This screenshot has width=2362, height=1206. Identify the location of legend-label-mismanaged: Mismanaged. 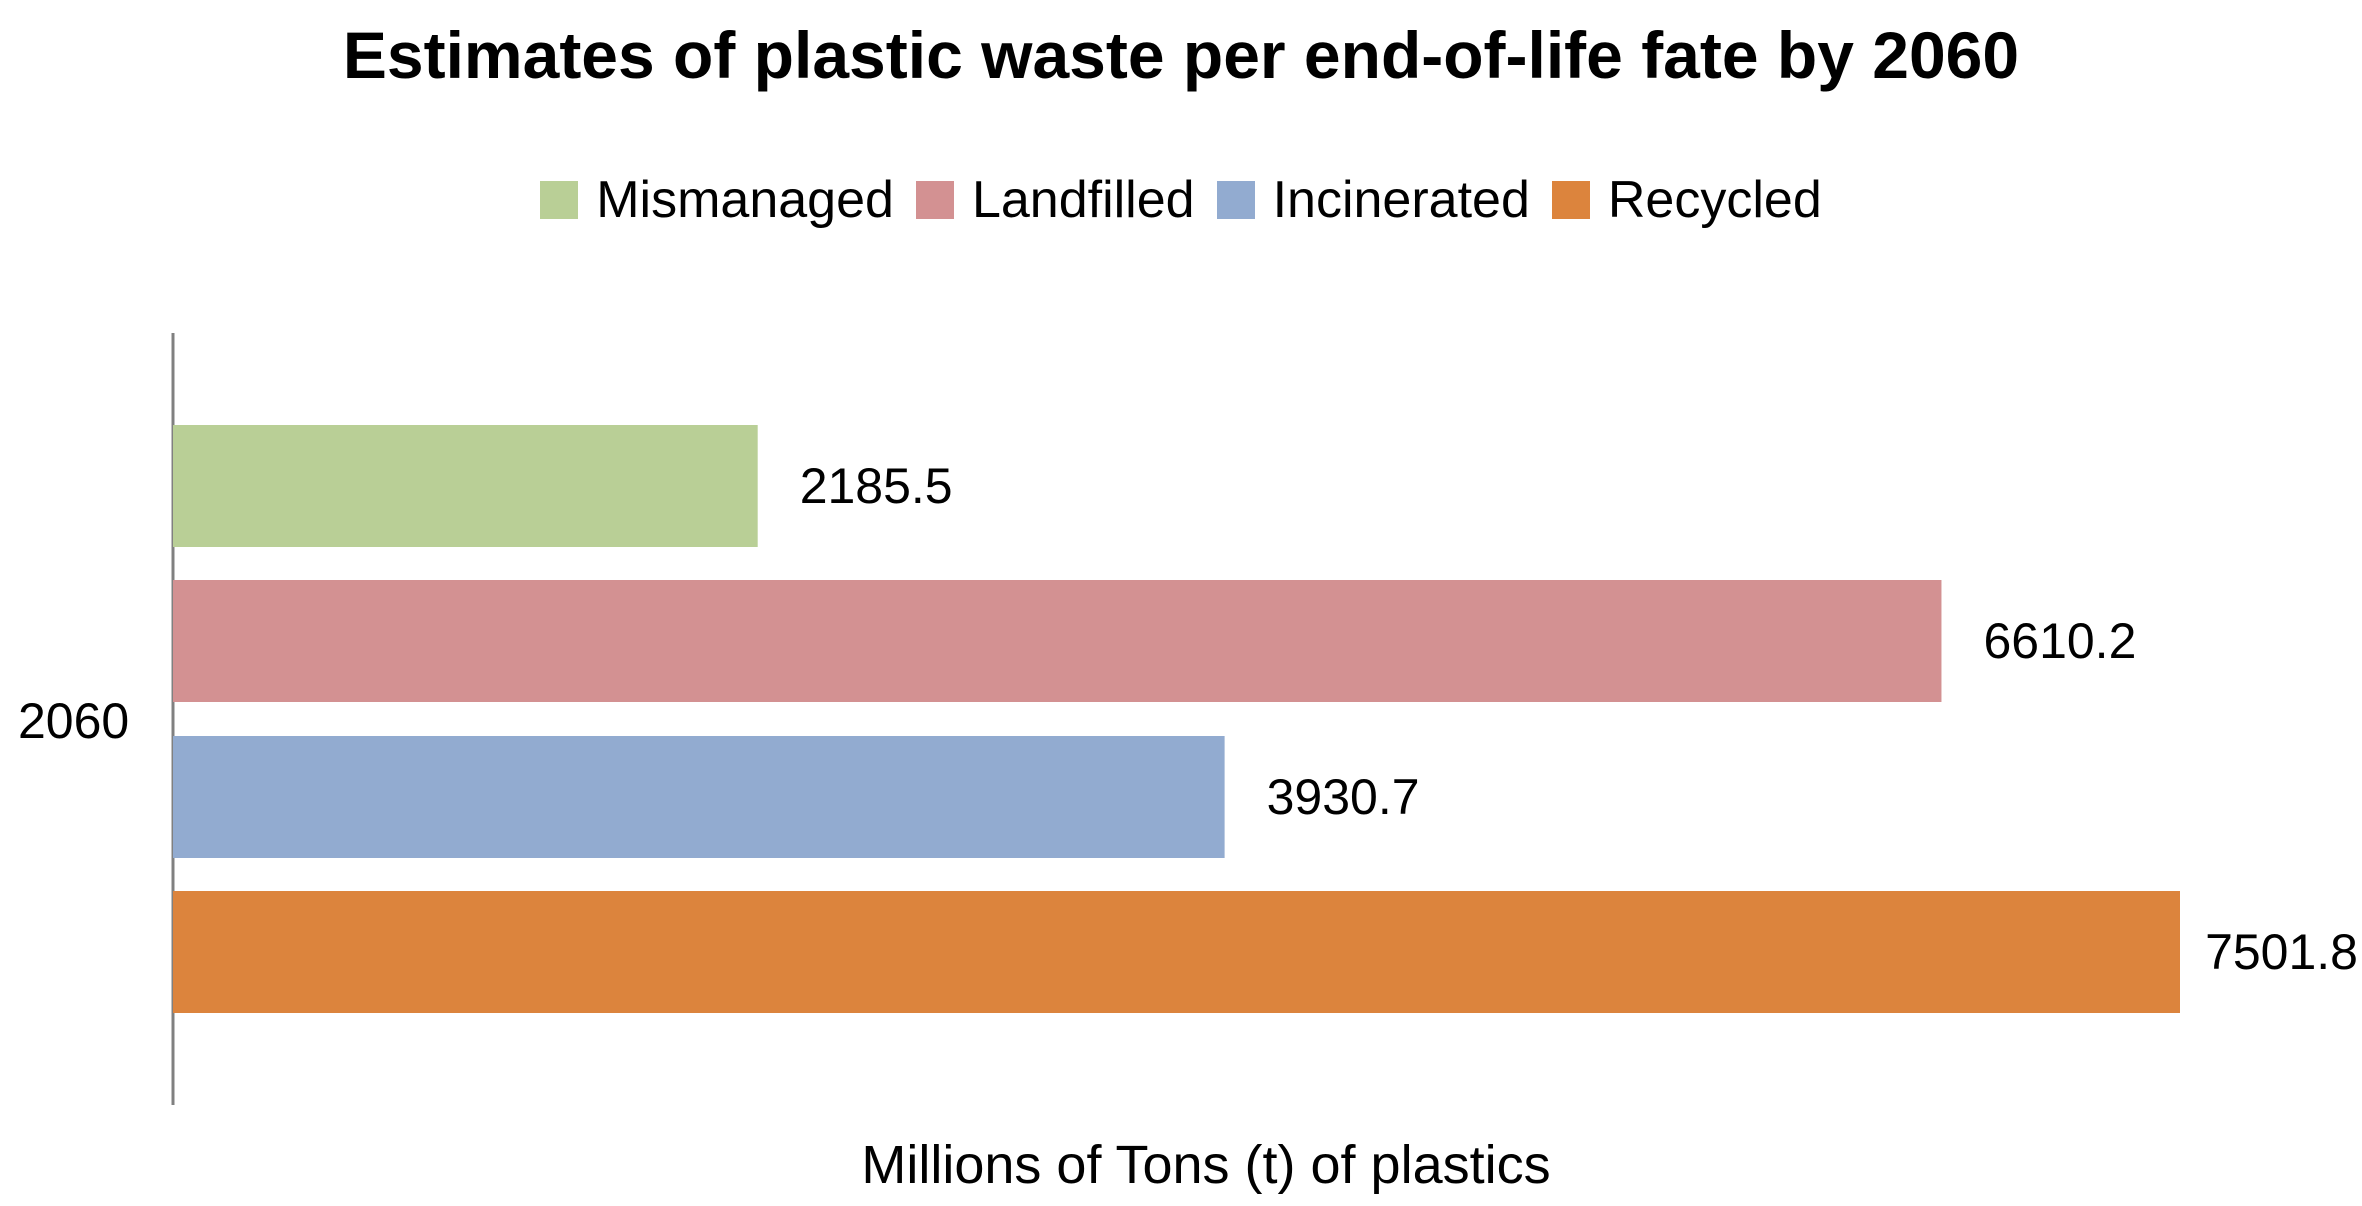
(745, 200).